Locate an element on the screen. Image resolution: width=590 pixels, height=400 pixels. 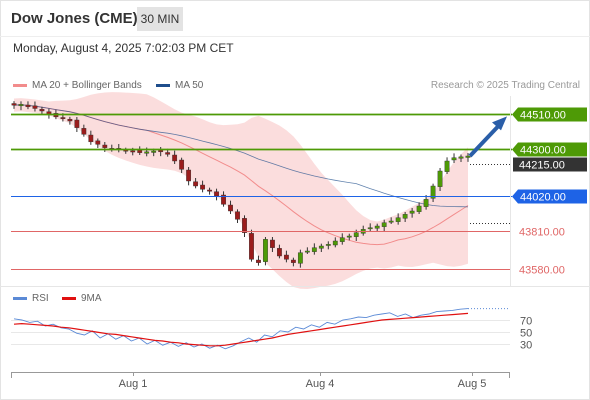
header-divider is located at coordinates (295, 36).